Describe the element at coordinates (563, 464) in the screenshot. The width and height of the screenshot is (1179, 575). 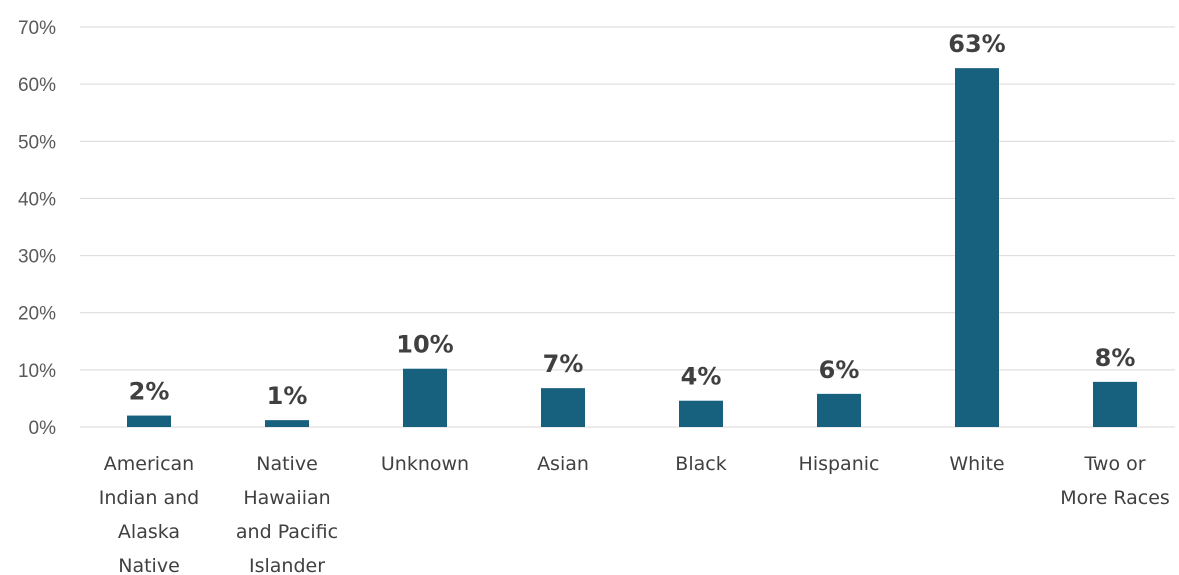
I see `x-tick-label: Asian` at that location.